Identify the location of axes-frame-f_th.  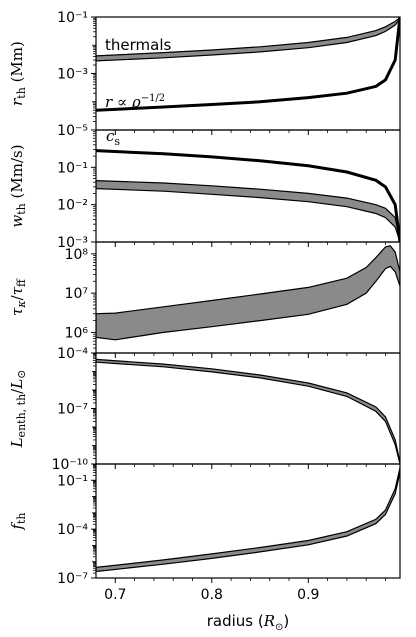
(248, 521).